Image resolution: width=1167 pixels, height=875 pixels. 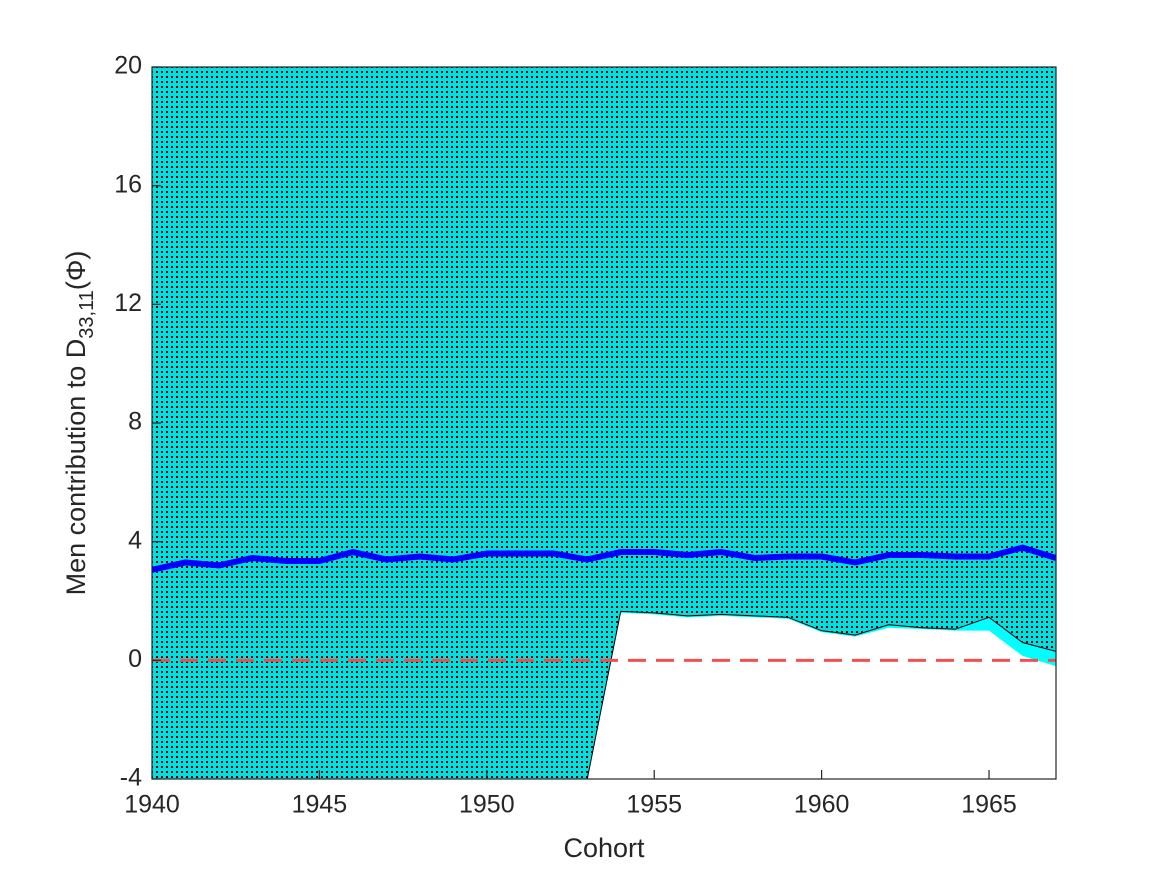 I want to click on y-tick-label: 4, so click(x=135, y=540).